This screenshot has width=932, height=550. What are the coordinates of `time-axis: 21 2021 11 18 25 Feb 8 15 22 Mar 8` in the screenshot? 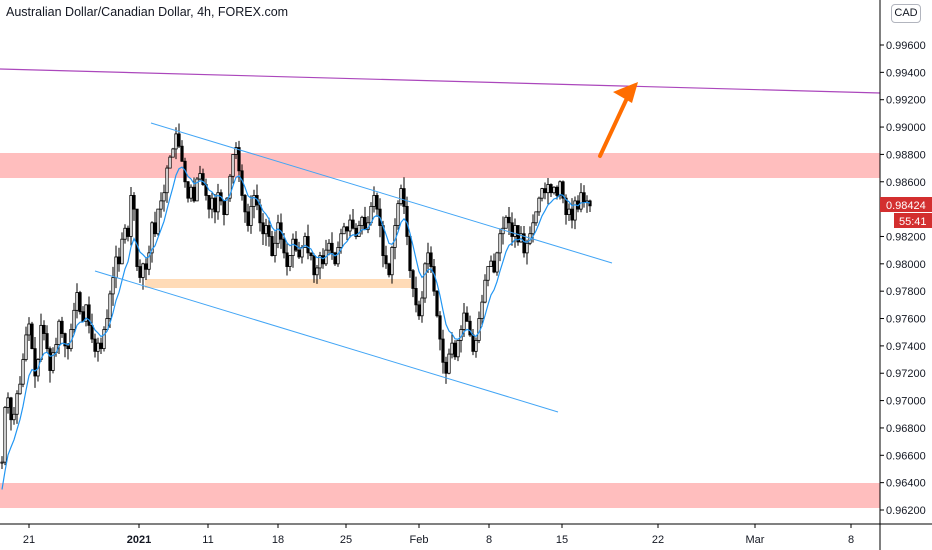 It's located at (438, 535).